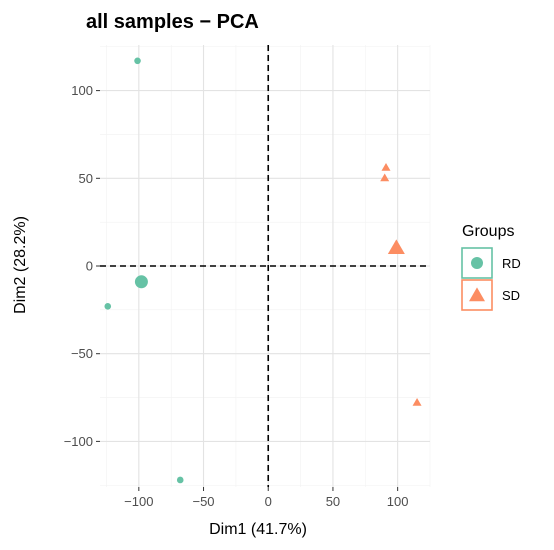  I want to click on chart-title: all samples − PCA, so click(172, 22).